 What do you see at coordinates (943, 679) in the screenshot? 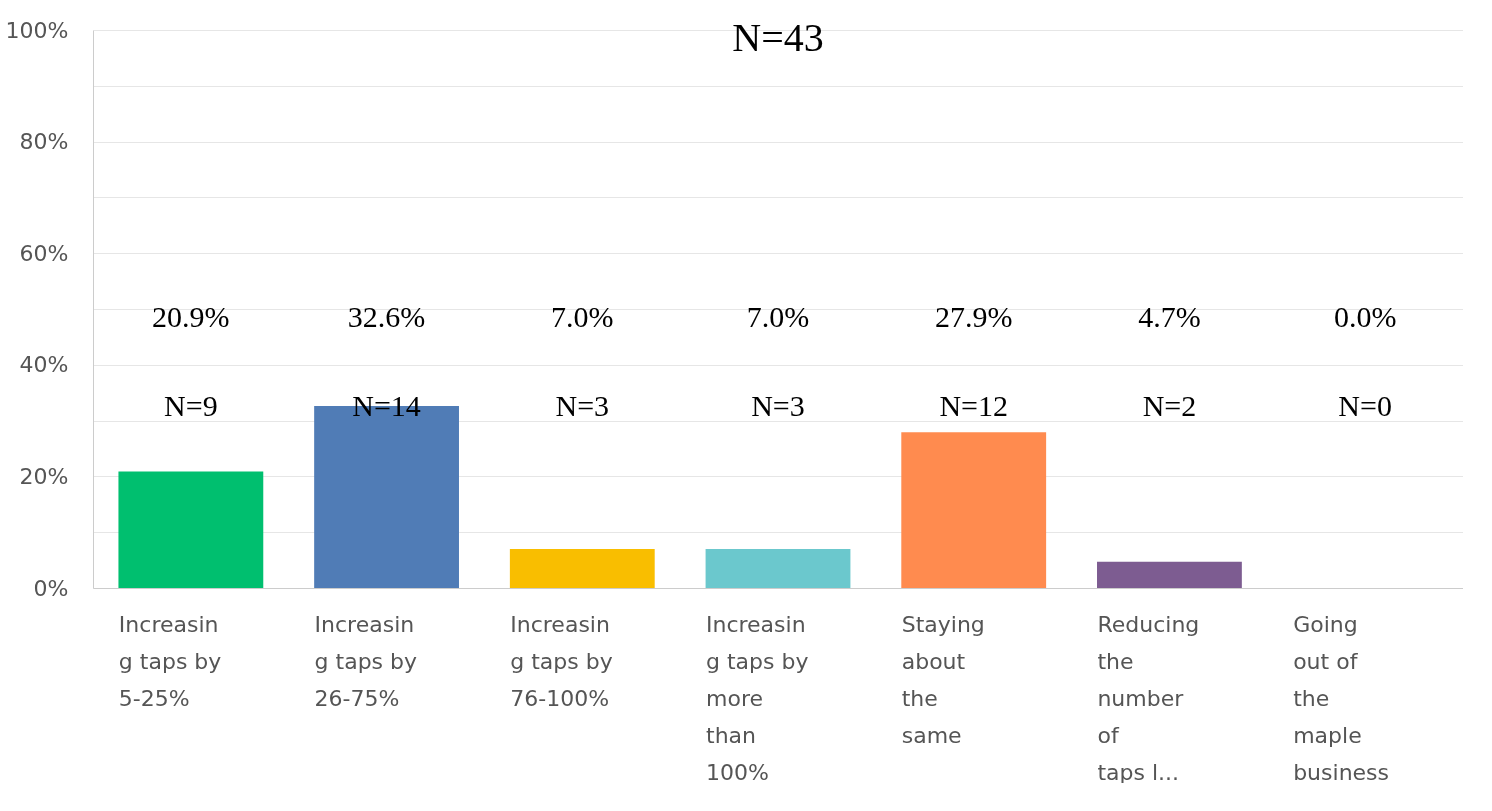
I see `x-tick-label: Staying about the same` at bounding box center [943, 679].